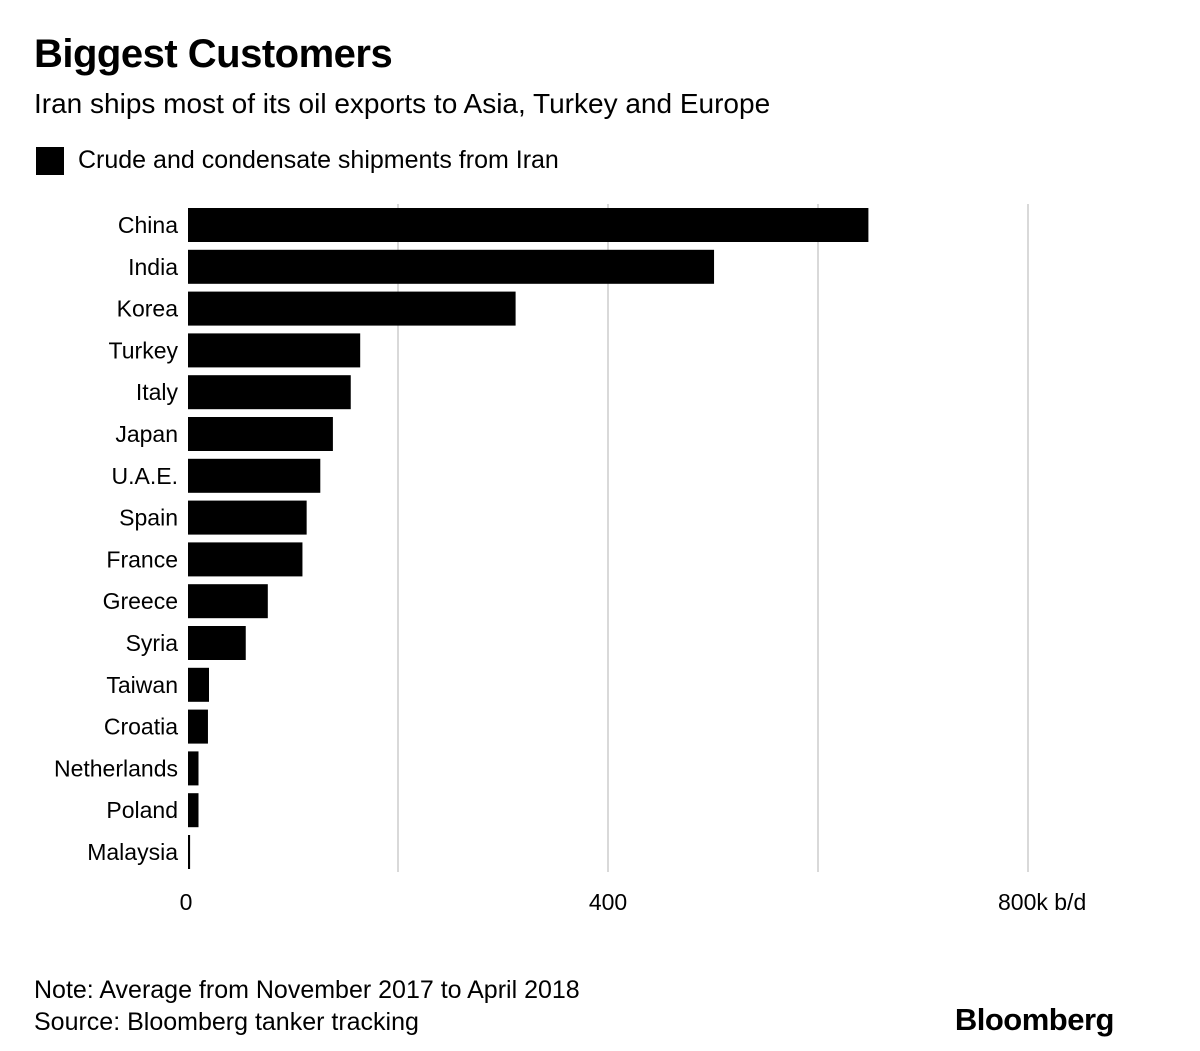 Image resolution: width=1200 pixels, height=1051 pixels. What do you see at coordinates (144, 350) in the screenshot?
I see `category-label: Turkey` at bounding box center [144, 350].